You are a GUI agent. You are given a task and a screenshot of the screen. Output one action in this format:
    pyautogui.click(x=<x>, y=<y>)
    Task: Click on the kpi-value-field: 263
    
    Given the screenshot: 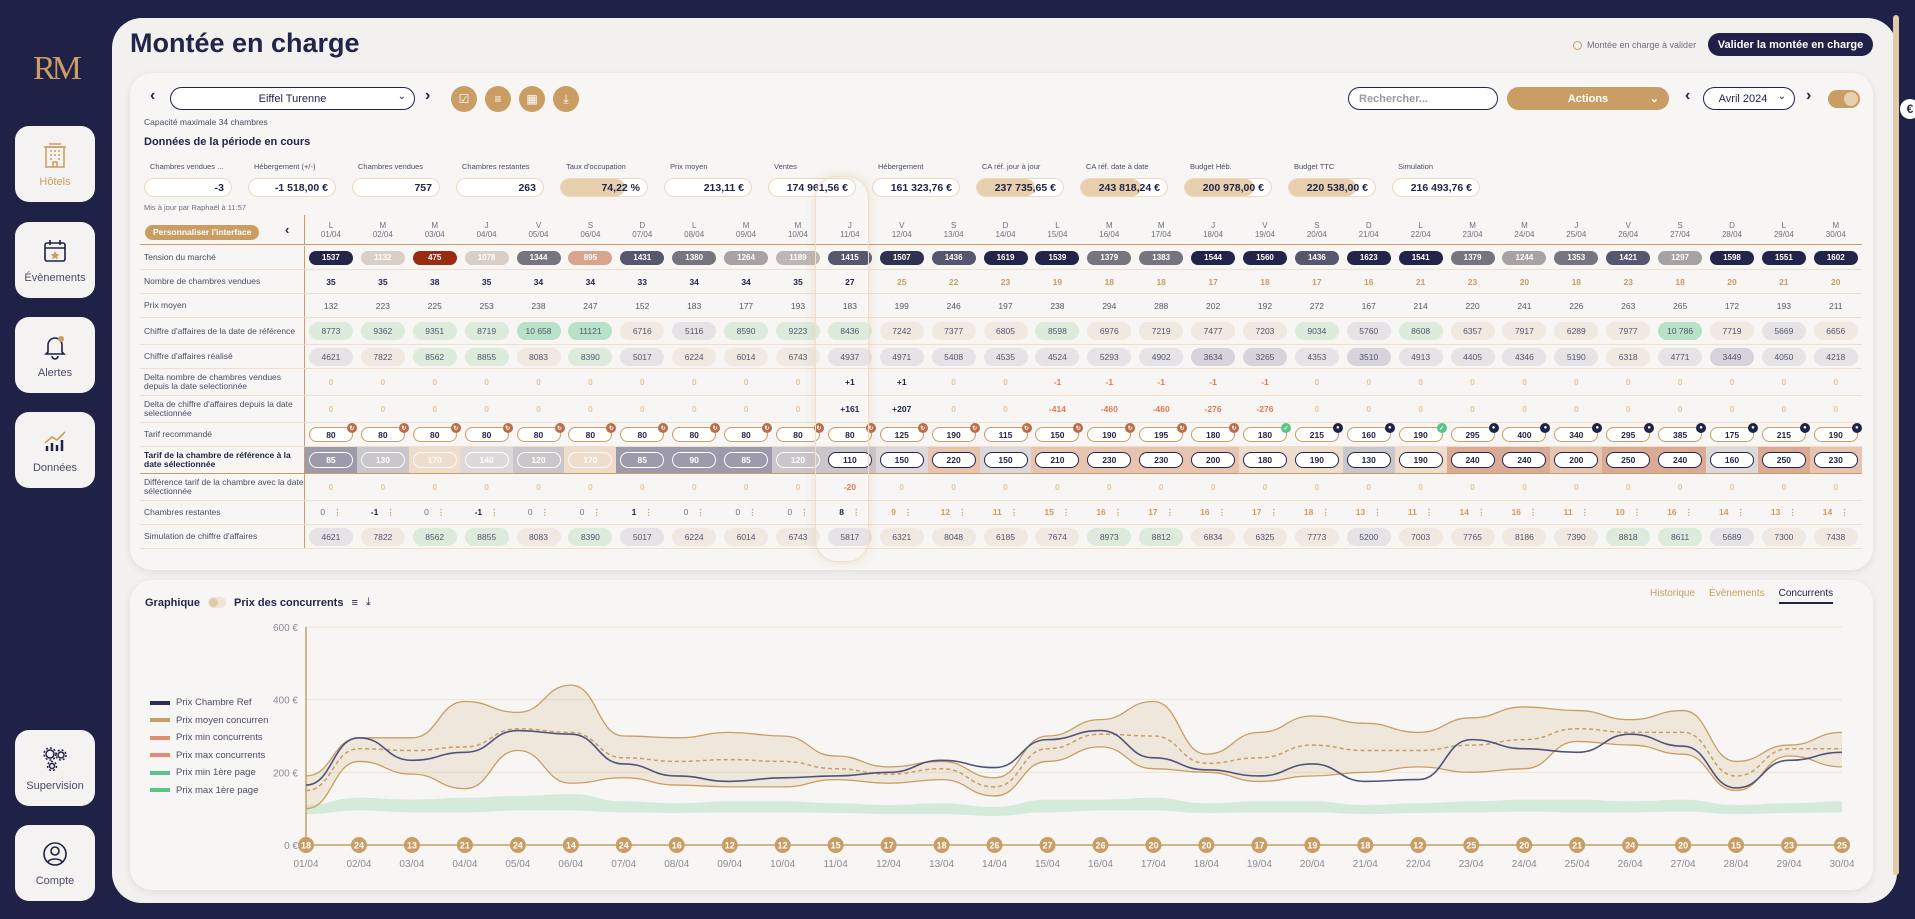 What is the action you would take?
    pyautogui.click(x=500, y=187)
    